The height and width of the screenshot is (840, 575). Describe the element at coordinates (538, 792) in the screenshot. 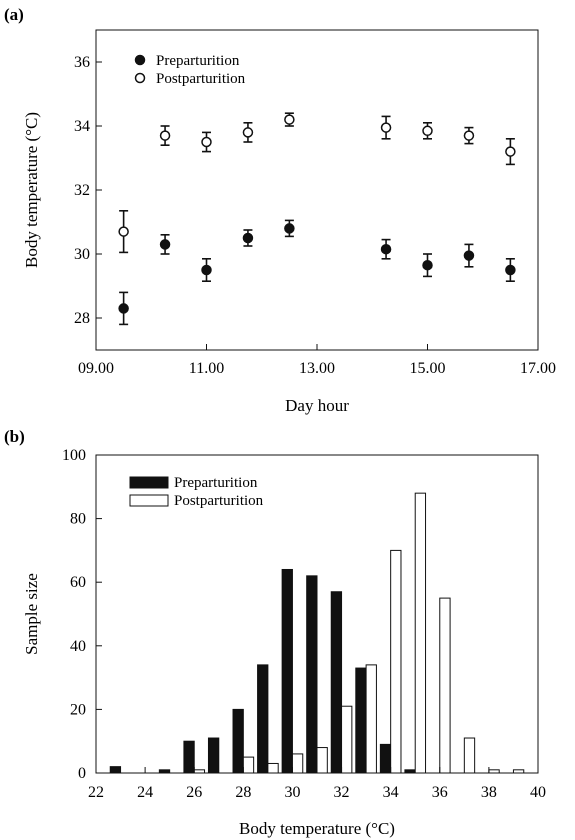

I see `x-tick-label: 40` at that location.